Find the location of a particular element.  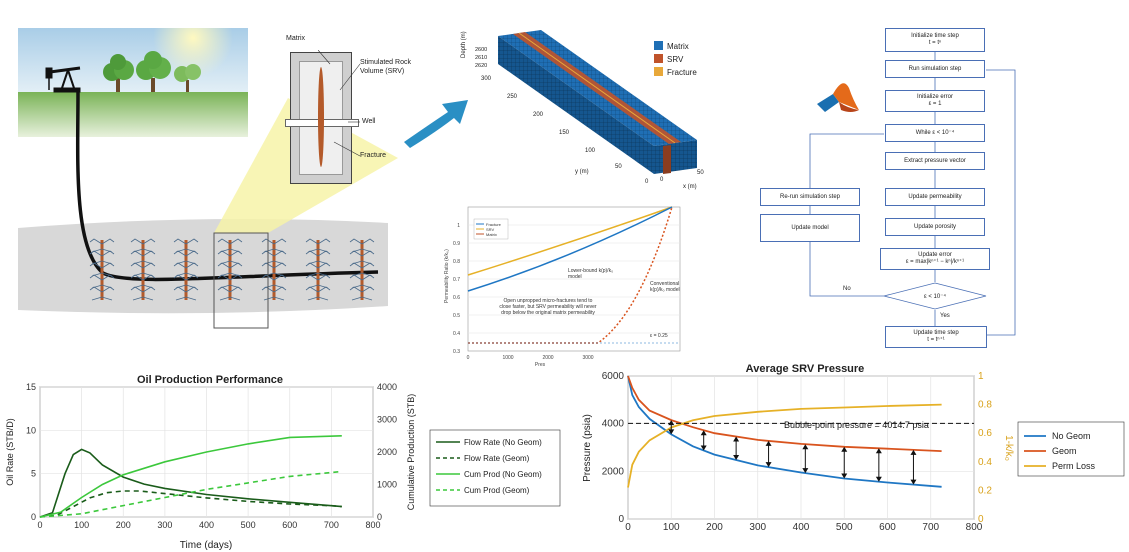

y-tick-label: 2000 is located at coordinates (613, 471).